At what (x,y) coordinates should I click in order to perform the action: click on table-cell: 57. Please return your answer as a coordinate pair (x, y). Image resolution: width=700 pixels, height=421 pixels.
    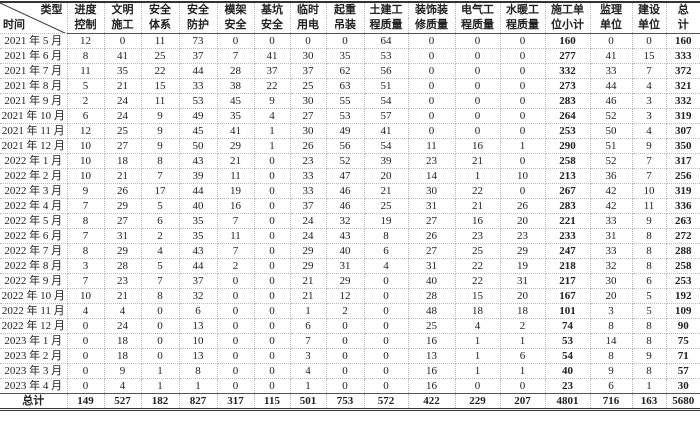
    Looking at the image, I should click on (386, 116).